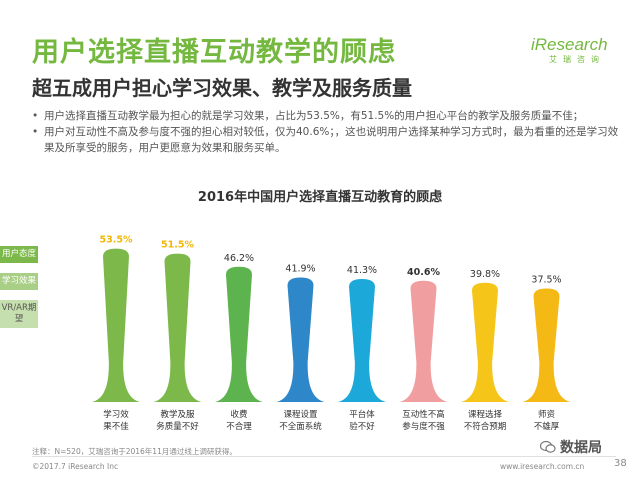 The height and width of the screenshot is (480, 640). What do you see at coordinates (577, 59) in the screenshot?
I see `logo-cn: 艾瑞咨询` at bounding box center [577, 59].